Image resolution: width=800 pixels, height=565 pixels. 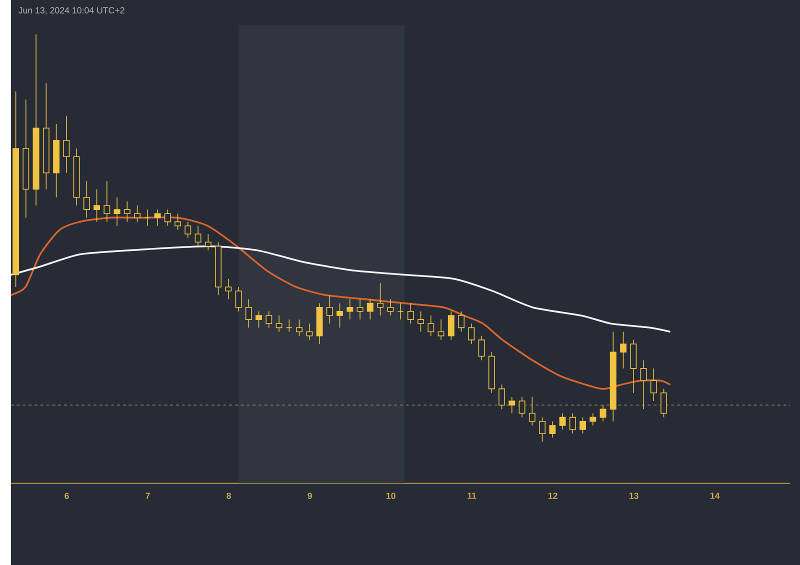 What do you see at coordinates (472, 495) in the screenshot?
I see `x-tick-label: 11` at bounding box center [472, 495].